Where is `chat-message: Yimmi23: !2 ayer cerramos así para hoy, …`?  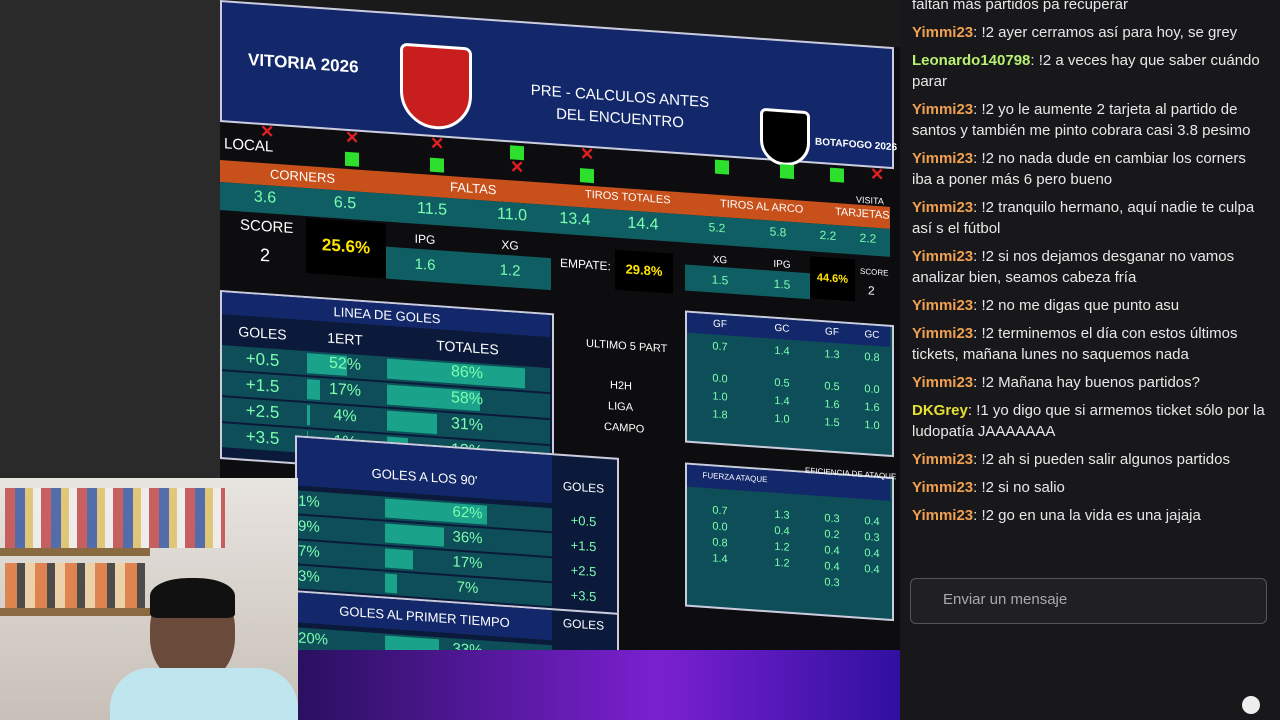
chat-message: Yimmi23: !2 ayer cerramos así para hoy, … is located at coordinates (1089, 32).